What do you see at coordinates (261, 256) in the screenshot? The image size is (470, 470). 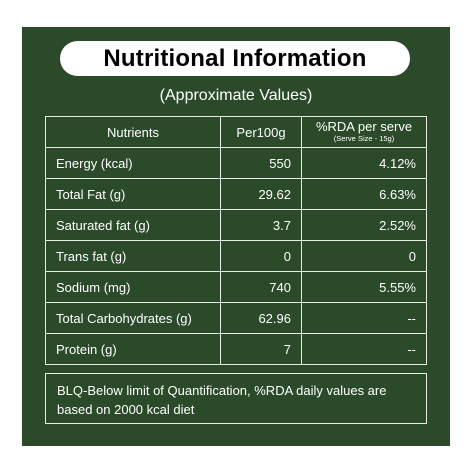 I see `per100g-value: 0` at bounding box center [261, 256].